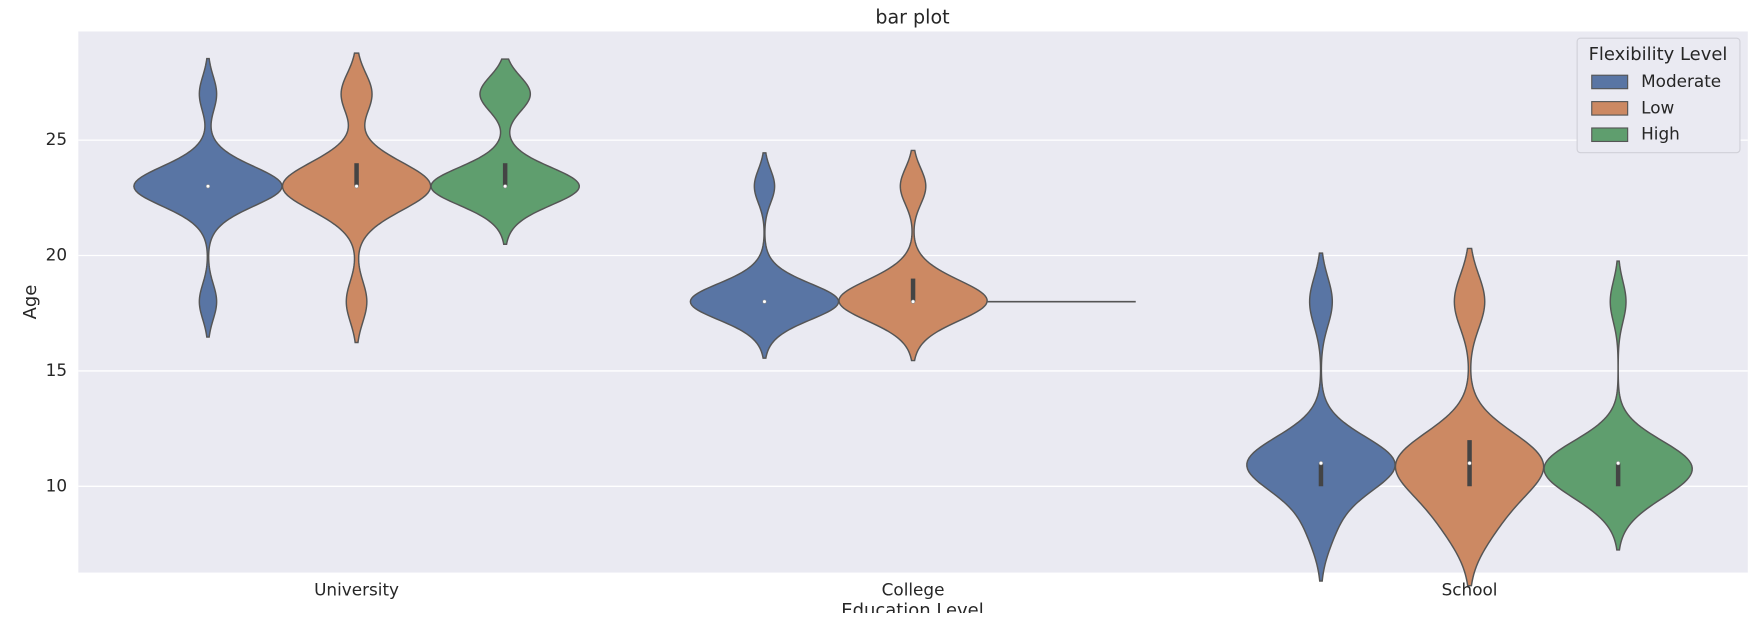 The width and height of the screenshot is (1761, 617). I want to click on x-tick-label: University, so click(356, 590).